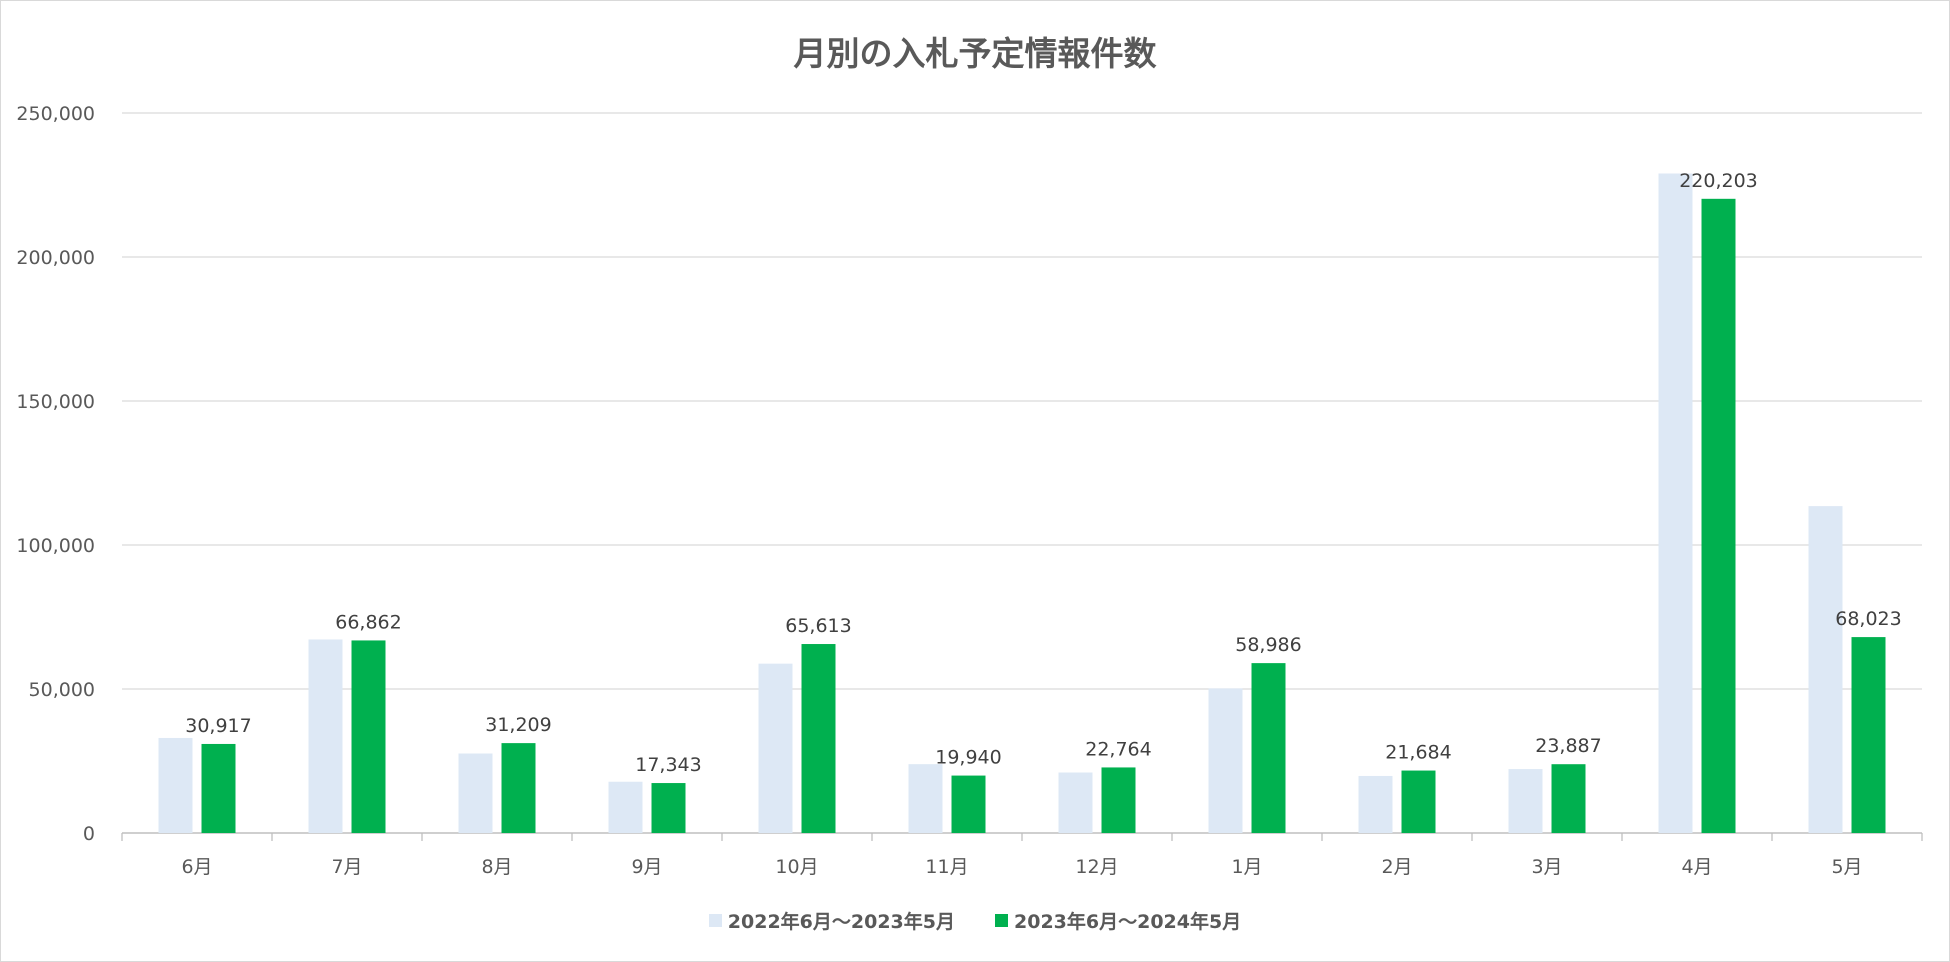  Describe the element at coordinates (1128, 922) in the screenshot. I see `legend-label-series-2: 2023年6月～2024年5月` at that location.